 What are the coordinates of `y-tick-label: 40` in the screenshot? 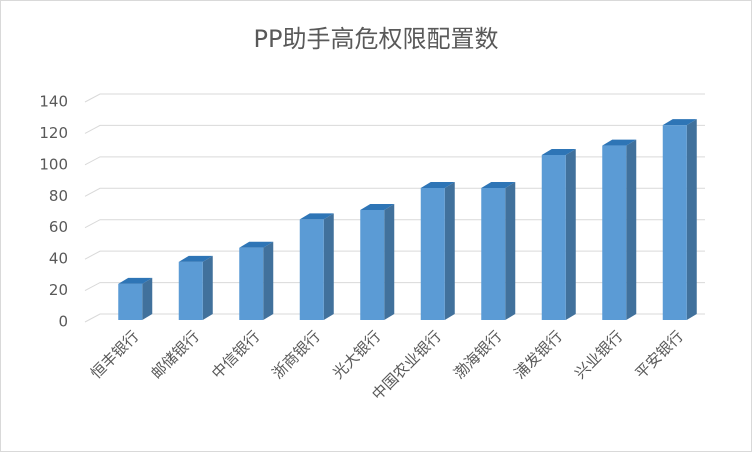 It's located at (58, 259).